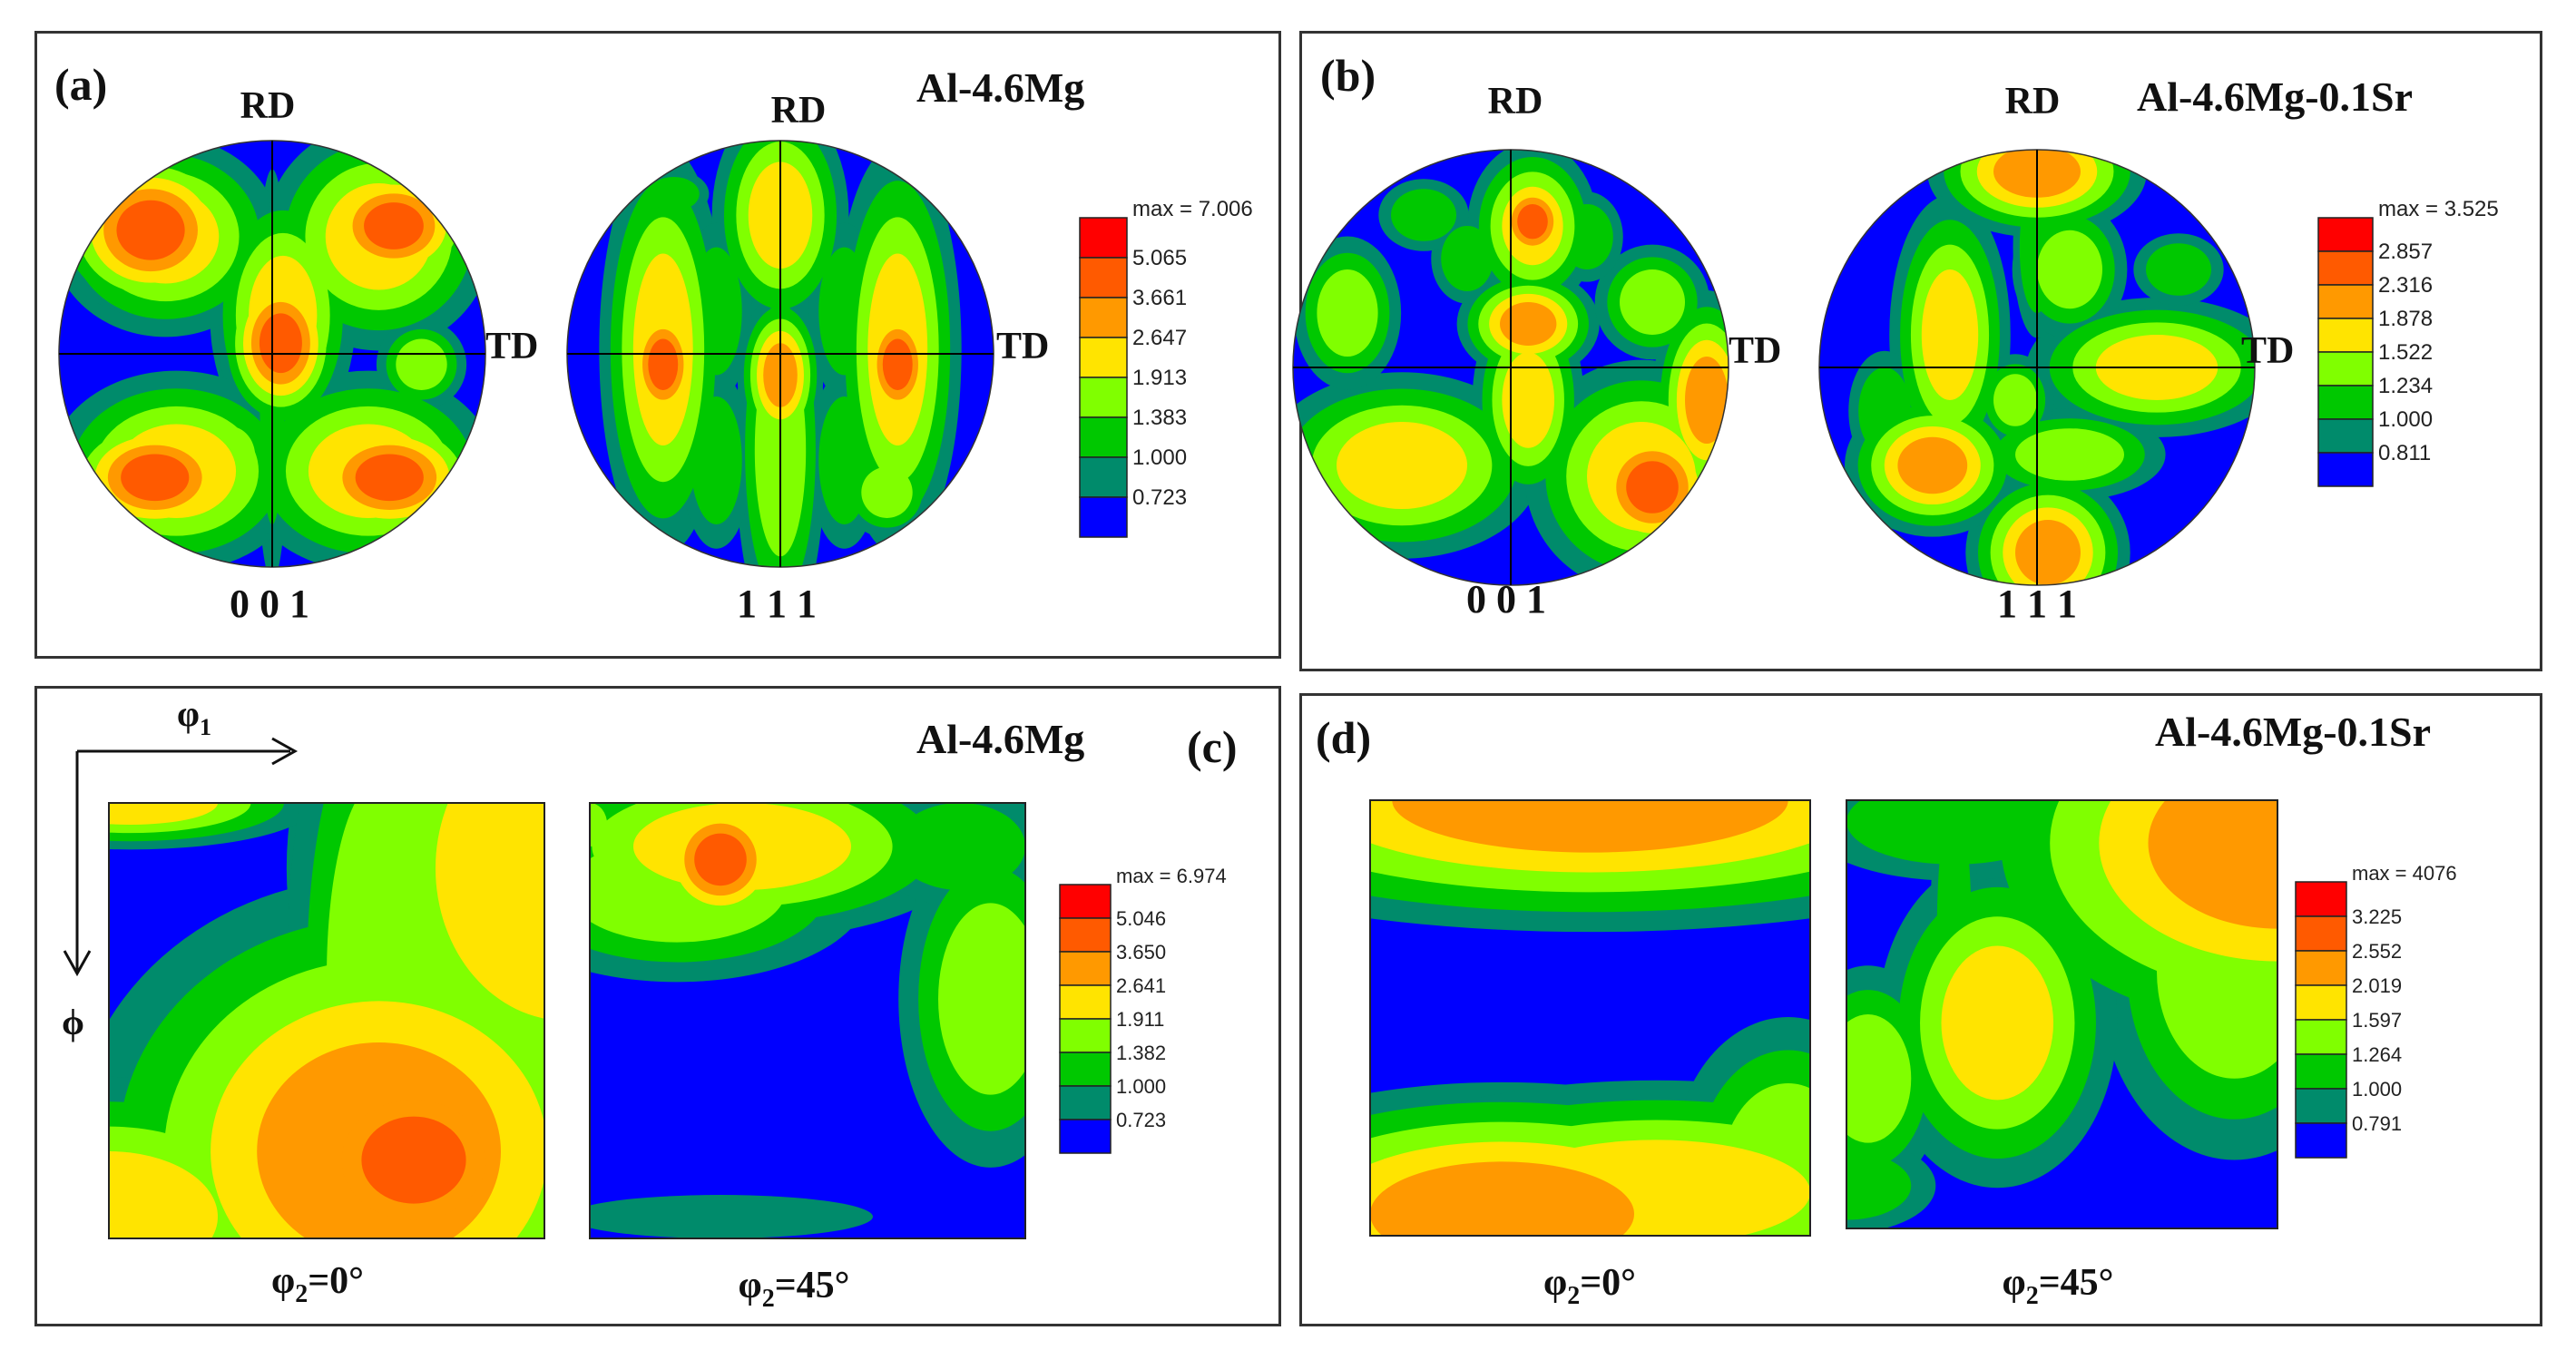 This screenshot has height=1360, width=2576. What do you see at coordinates (1141, 1053) in the screenshot?
I see `legend-value: 1.382` at bounding box center [1141, 1053].